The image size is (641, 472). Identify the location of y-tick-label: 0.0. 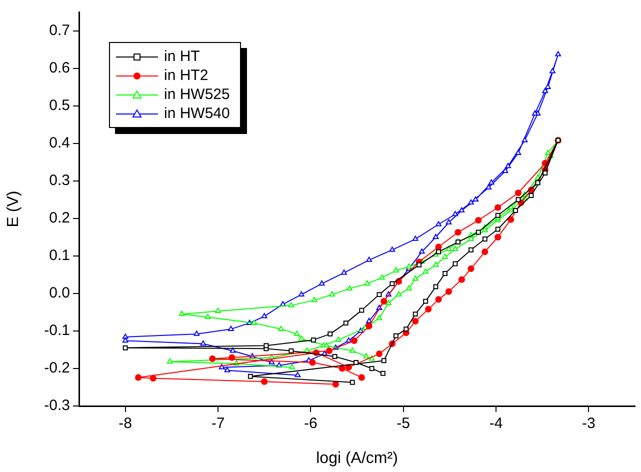
(59, 293).